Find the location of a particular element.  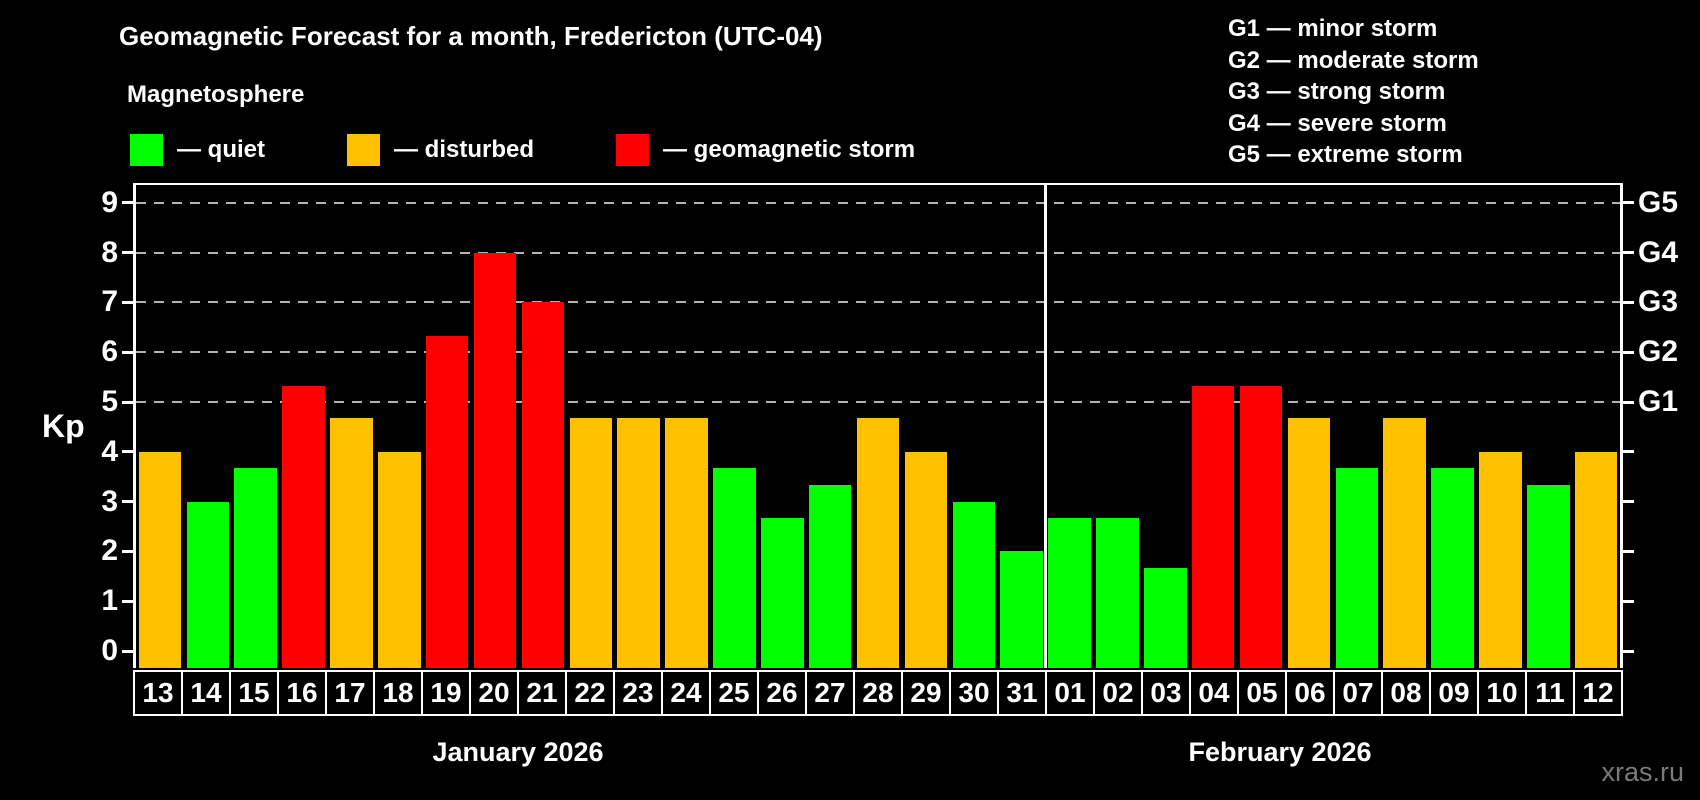

y-tick-label-6: 6 is located at coordinates (109, 352).